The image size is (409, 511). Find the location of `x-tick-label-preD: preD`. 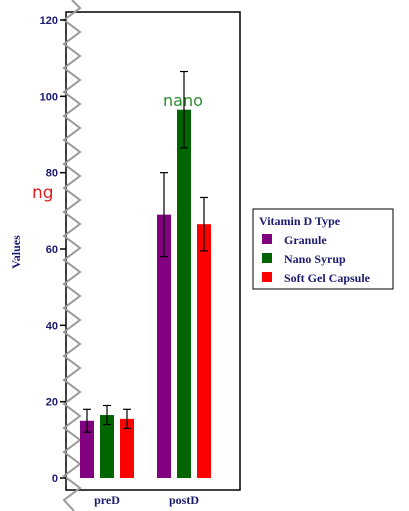

x-tick-label-preD: preD is located at coordinates (107, 500).